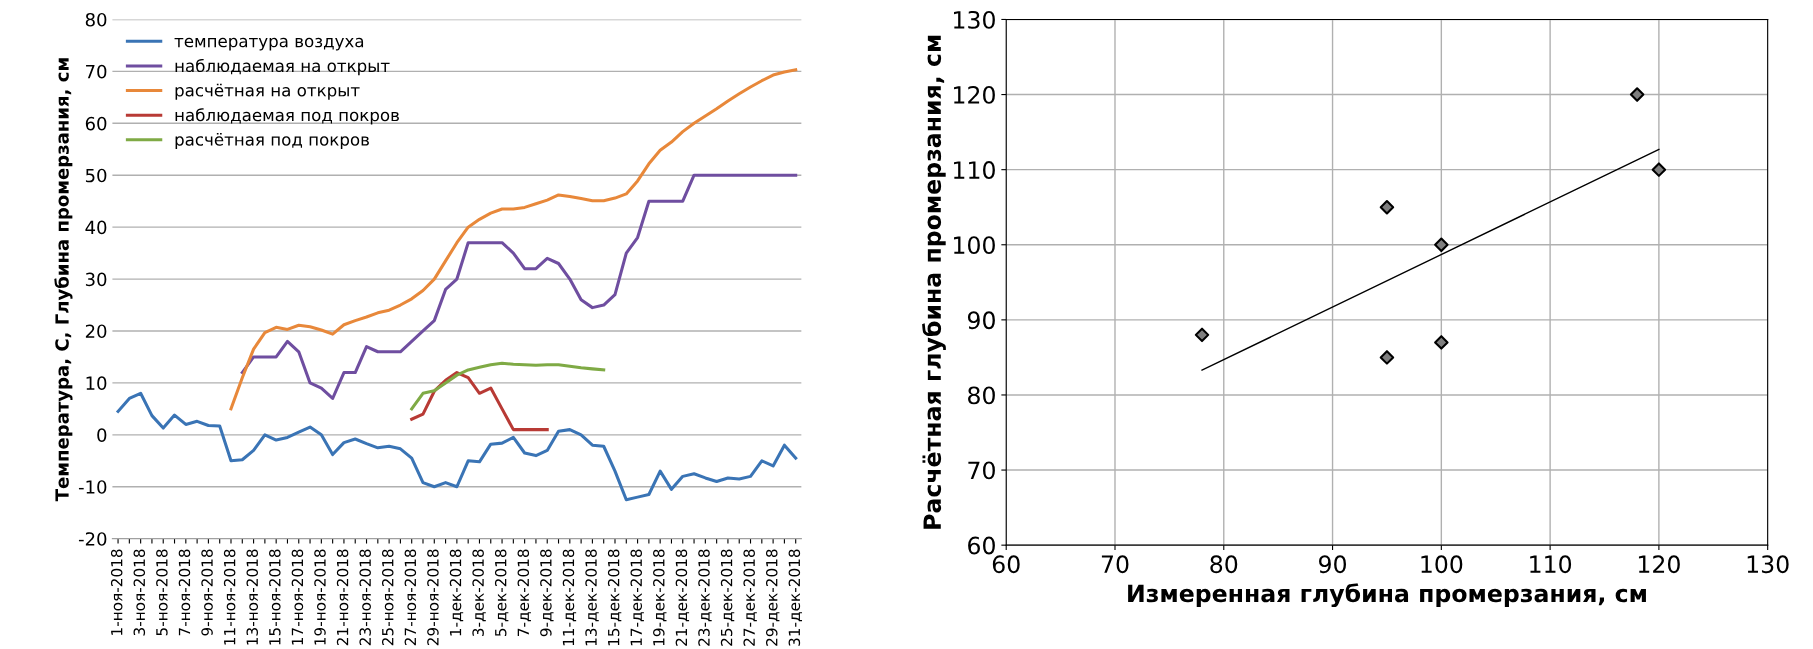  What do you see at coordinates (116, 592) in the screenshot?
I see `x-tick-label: 1-ноя-2018` at bounding box center [116, 592].